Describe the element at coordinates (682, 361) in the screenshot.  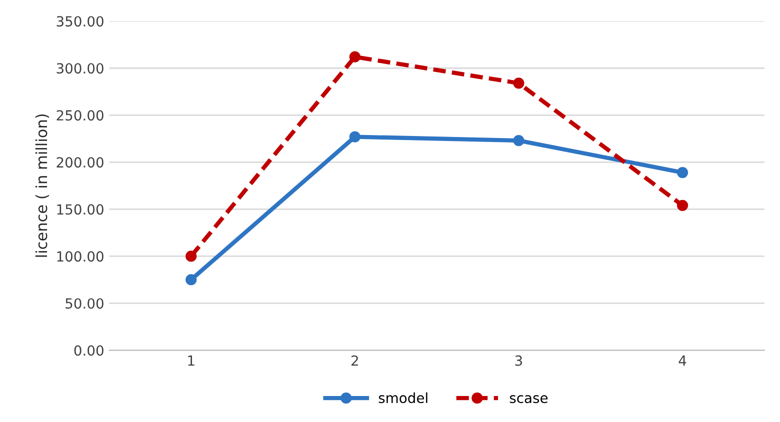
I see `x-tick-label: 4` at that location.